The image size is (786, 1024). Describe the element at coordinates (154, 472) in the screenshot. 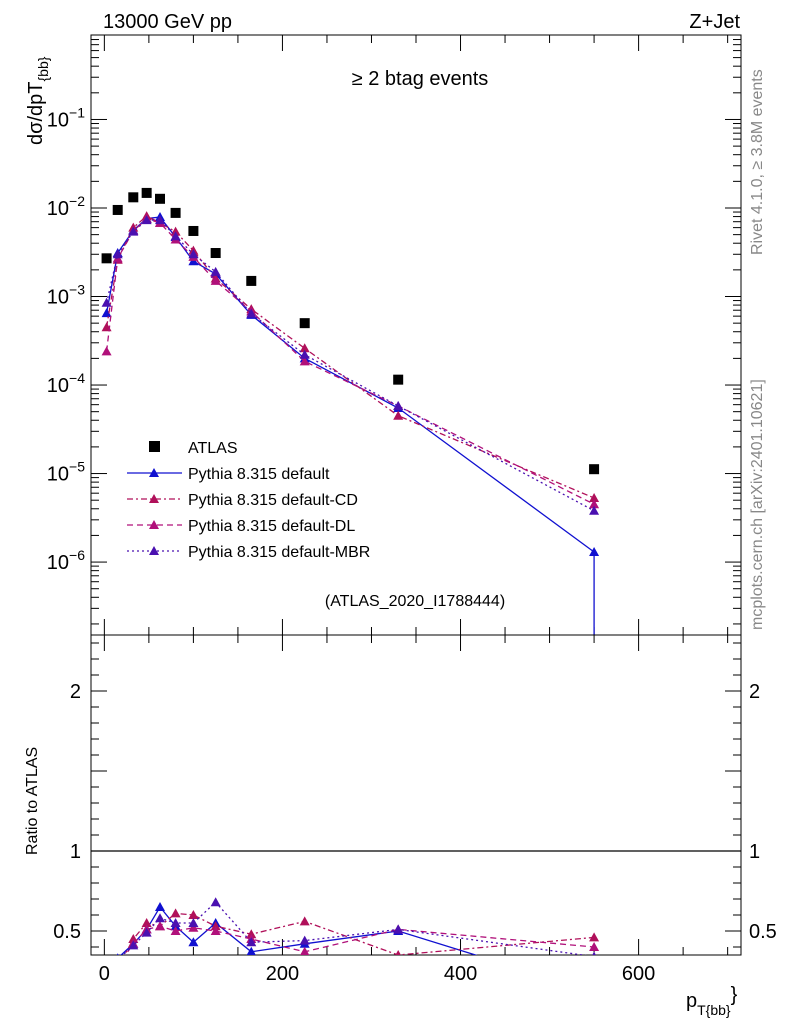

I see `legend-marker-default` at that location.